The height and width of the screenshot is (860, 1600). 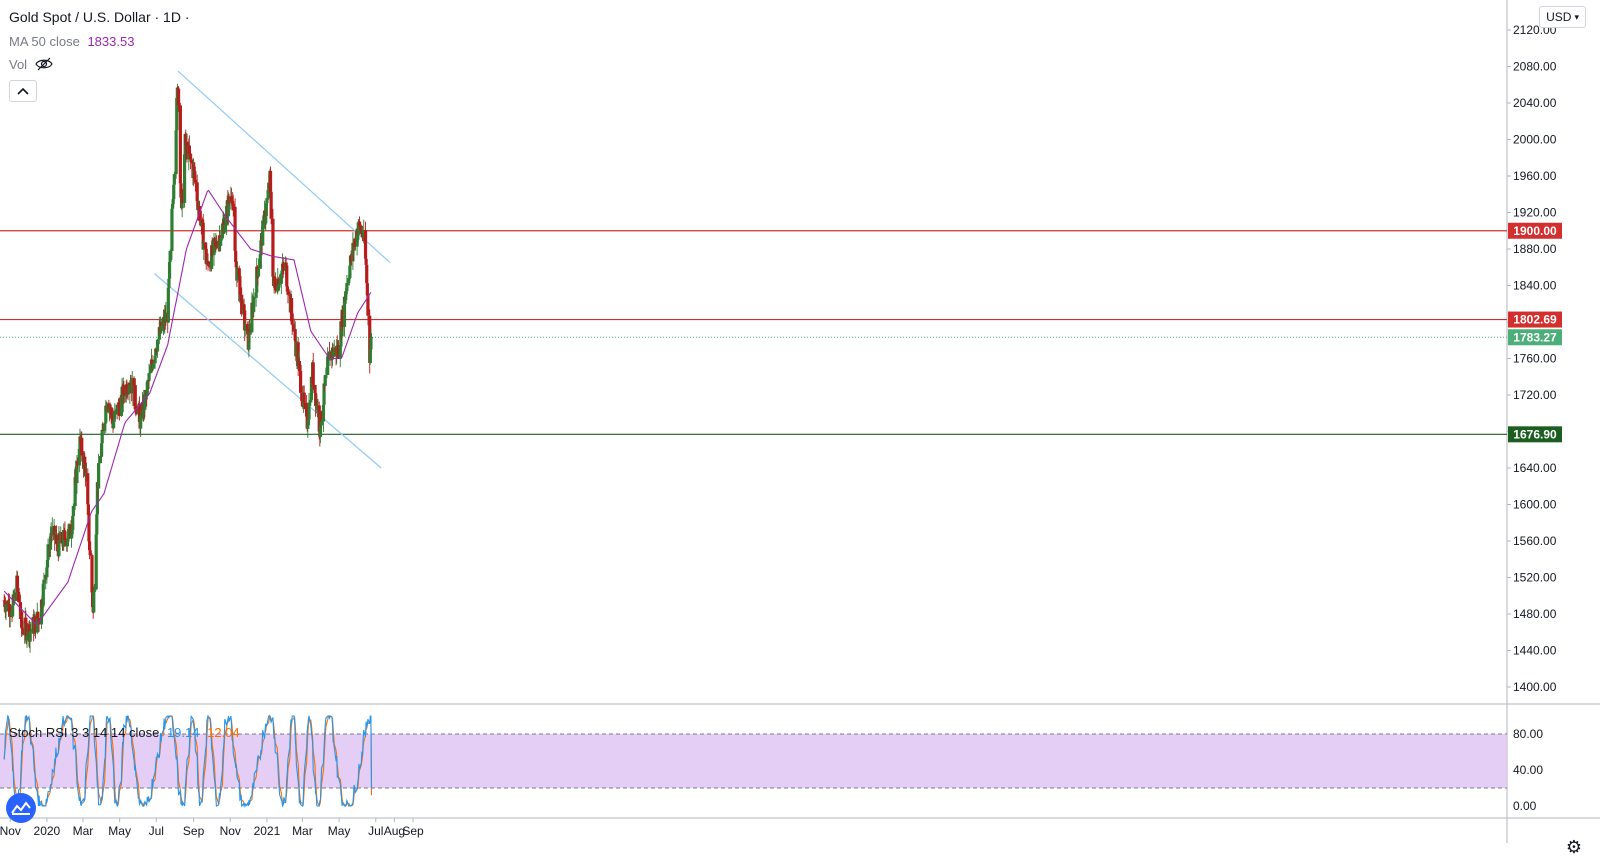 I want to click on channel-trendline, so click(x=284, y=167).